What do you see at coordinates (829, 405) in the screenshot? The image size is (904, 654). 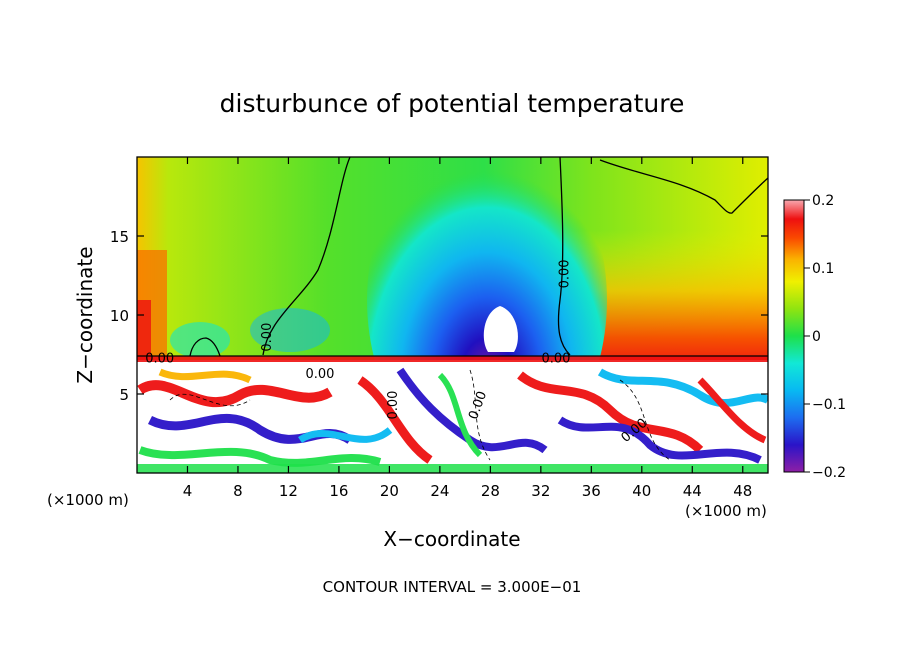 I see `colorbar-tick-label: −0.1` at bounding box center [829, 405].